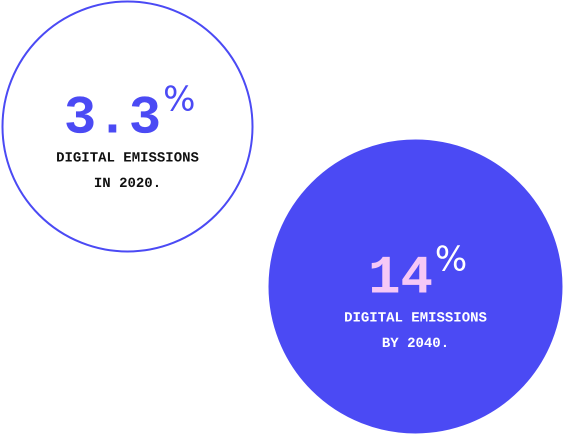  What do you see at coordinates (415, 331) in the screenshot?
I see `category-label: DIGITAL EMISSIONS BY 2040.` at bounding box center [415, 331].